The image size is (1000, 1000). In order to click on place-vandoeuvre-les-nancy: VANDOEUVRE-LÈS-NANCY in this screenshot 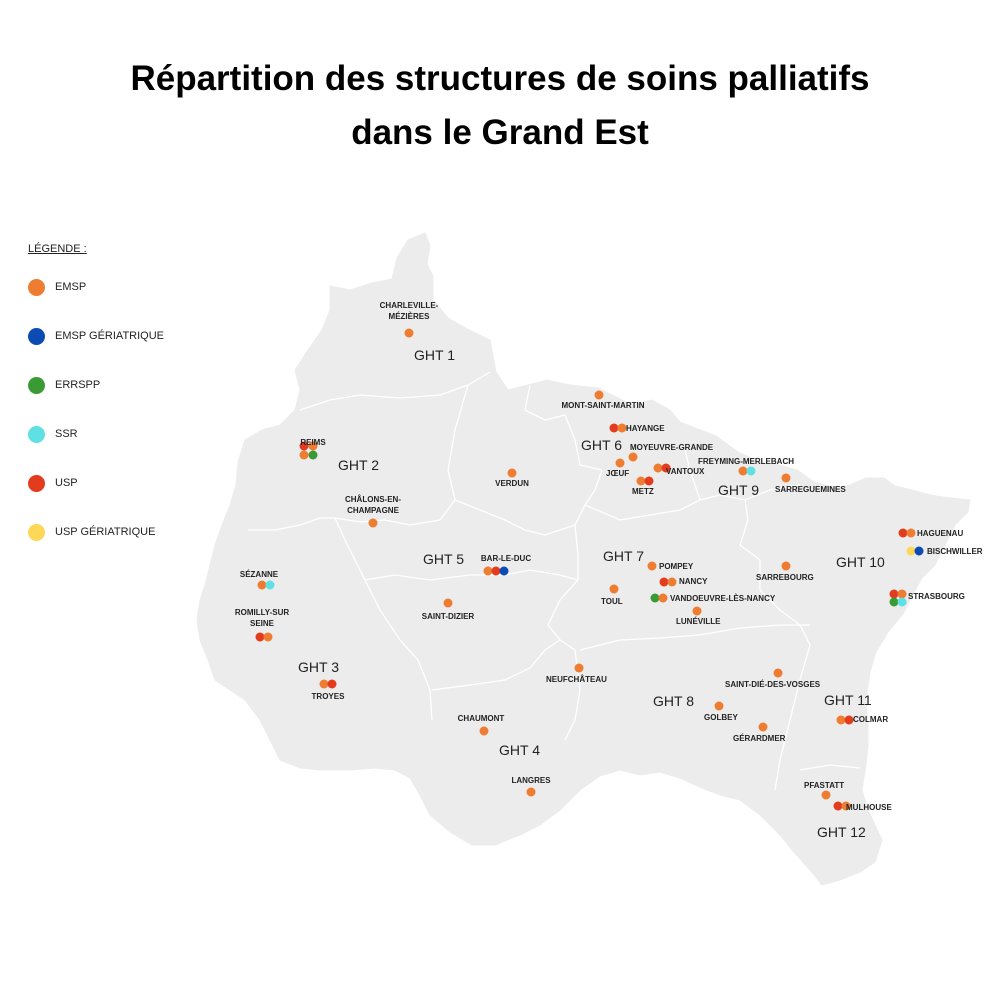, I will do `click(713, 598)`.